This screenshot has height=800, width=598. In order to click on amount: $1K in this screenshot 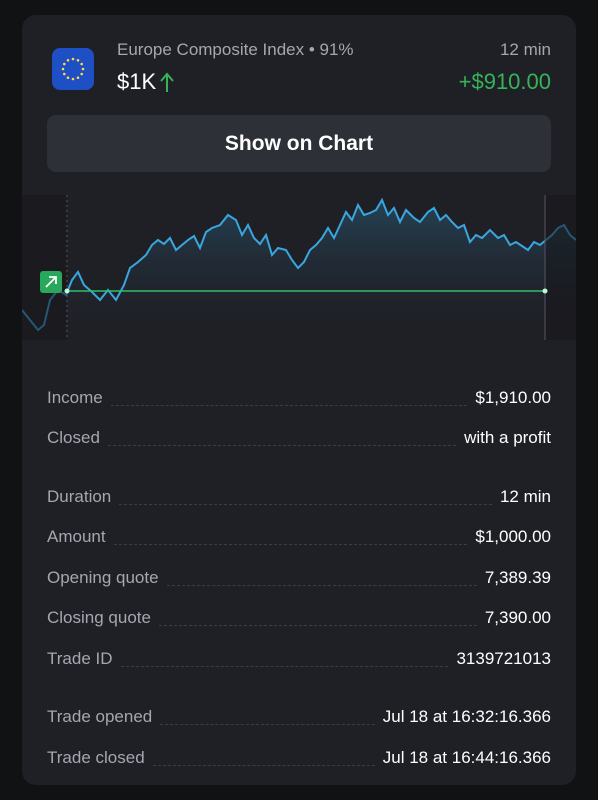, I will do `click(137, 81)`.